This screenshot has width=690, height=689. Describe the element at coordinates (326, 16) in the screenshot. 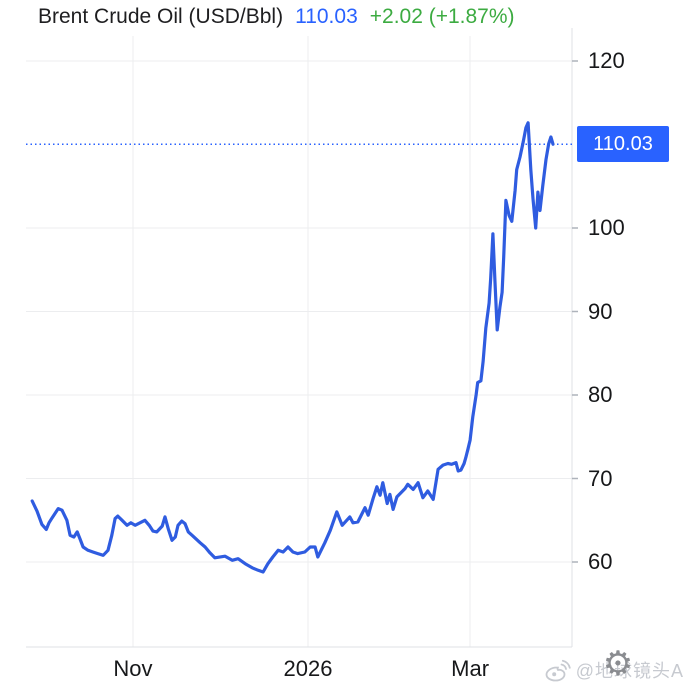

I see `last-price-value: 110.03` at that location.